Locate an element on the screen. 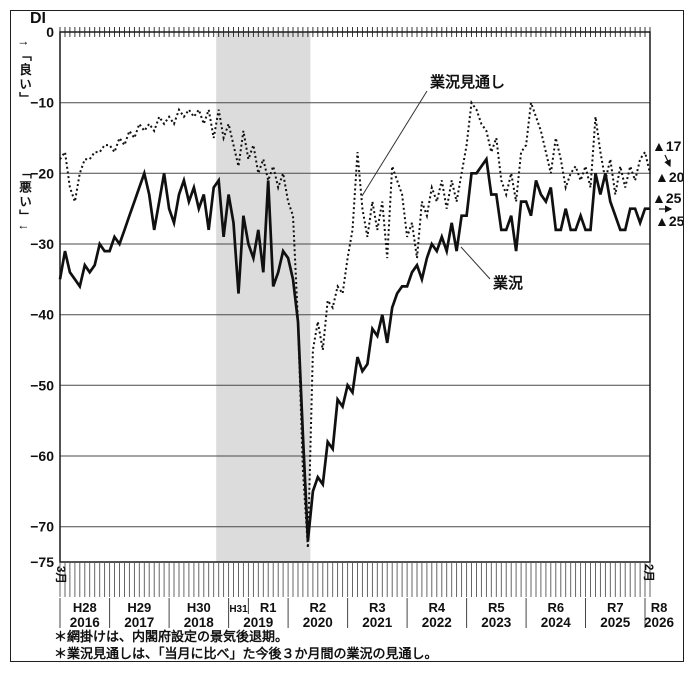  x-axis-label: H28 is located at coordinates (85, 607).